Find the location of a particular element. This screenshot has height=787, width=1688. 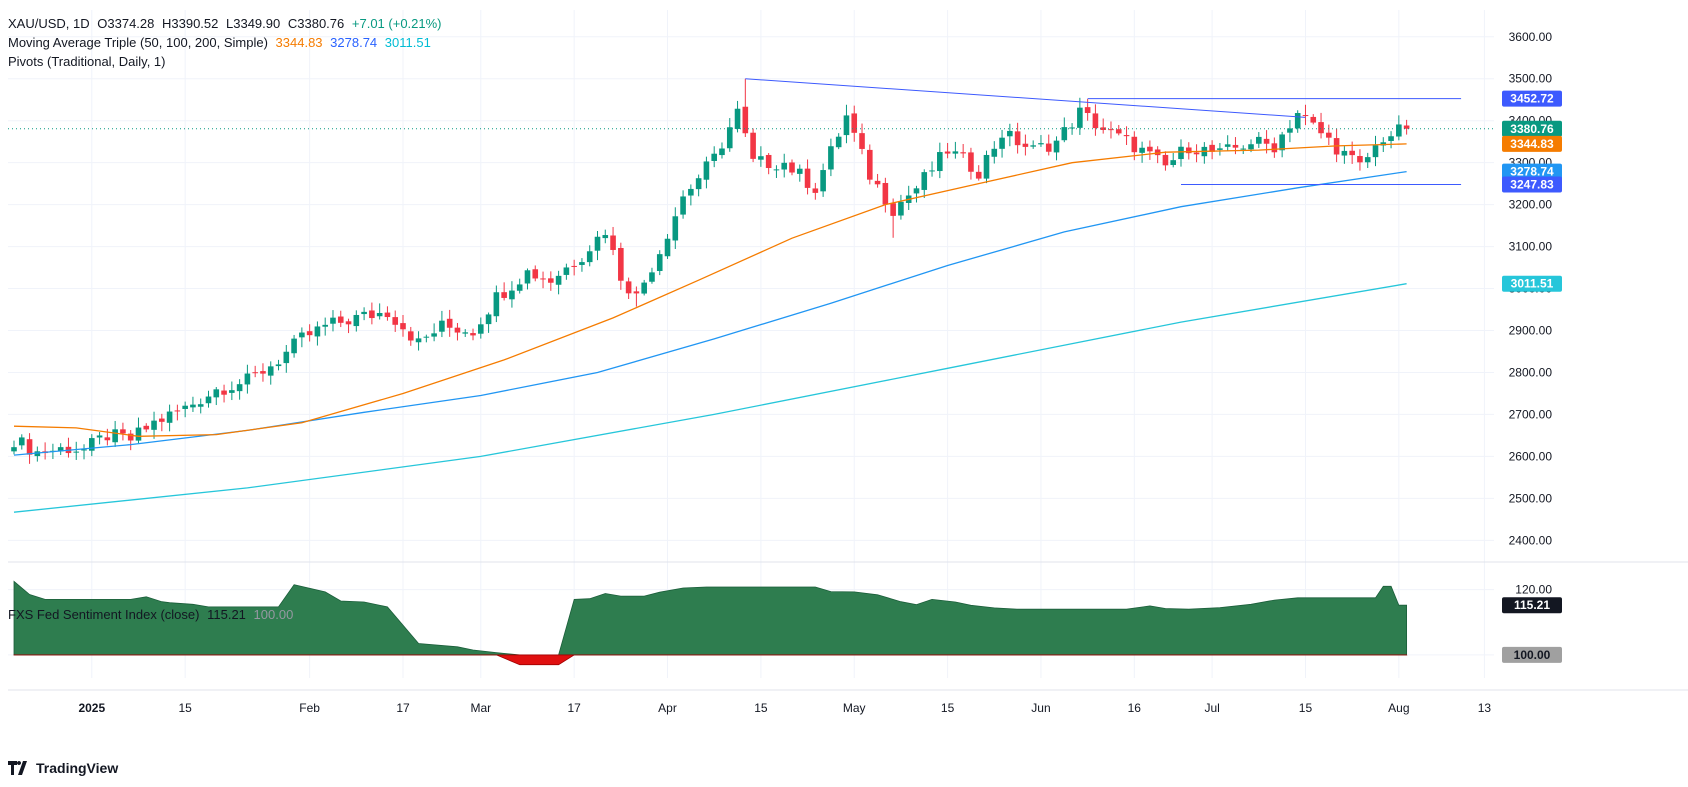

tradingview-footer: TradingView is located at coordinates (63, 768).